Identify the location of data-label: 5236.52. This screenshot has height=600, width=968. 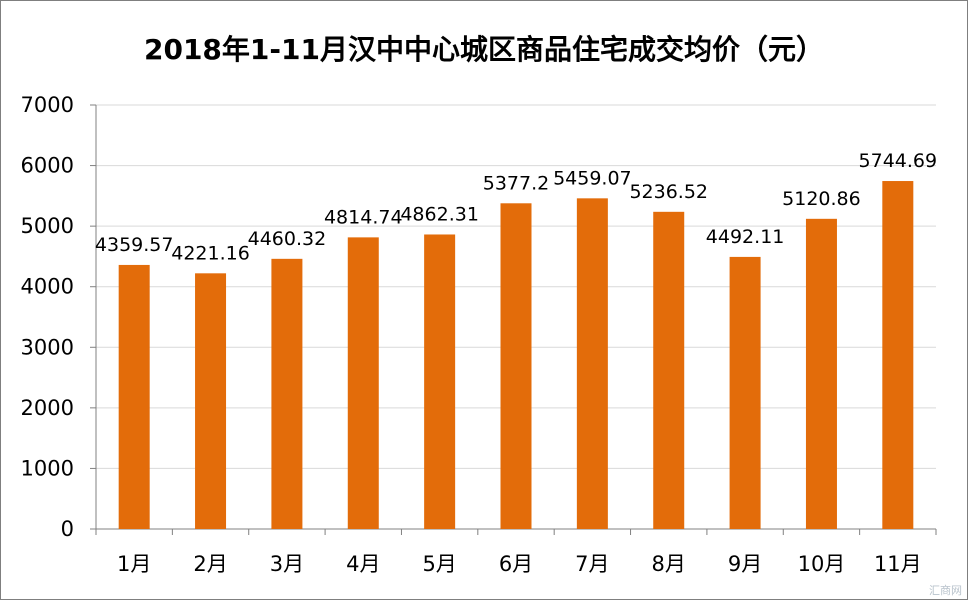
(668, 192).